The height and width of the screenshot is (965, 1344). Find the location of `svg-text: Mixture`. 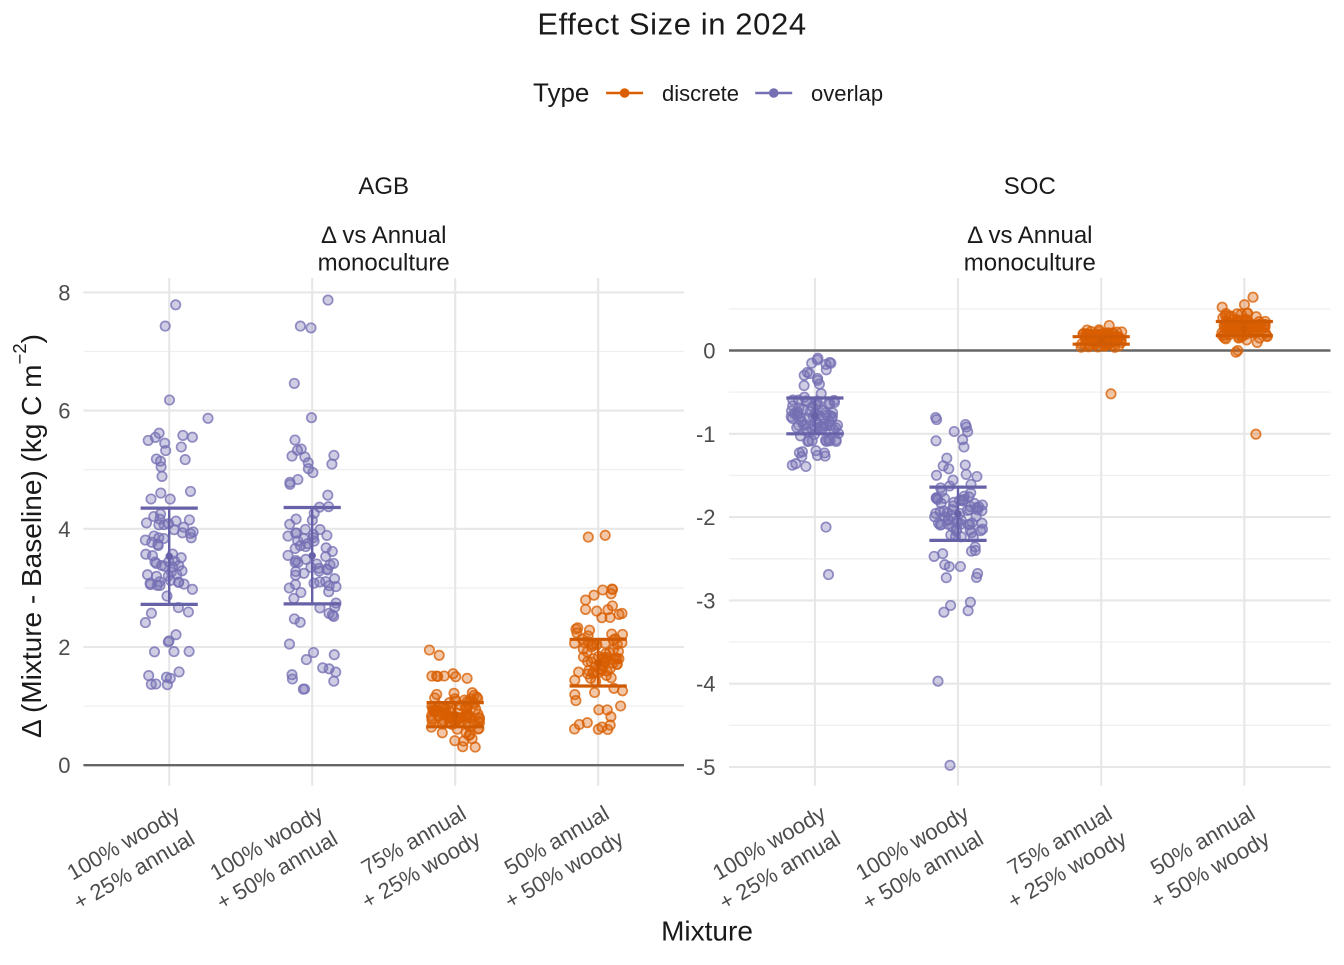

svg-text: Mixture is located at coordinates (707, 931).